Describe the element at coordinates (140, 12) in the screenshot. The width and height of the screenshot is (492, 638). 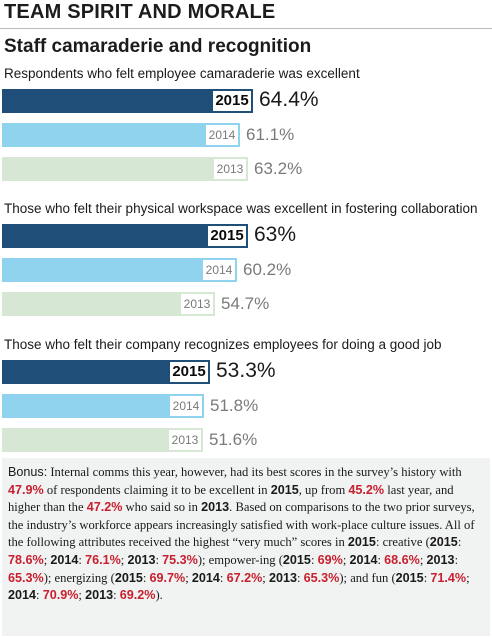
I see `page-title: TEAM SPIRIT AND MORALE` at that location.